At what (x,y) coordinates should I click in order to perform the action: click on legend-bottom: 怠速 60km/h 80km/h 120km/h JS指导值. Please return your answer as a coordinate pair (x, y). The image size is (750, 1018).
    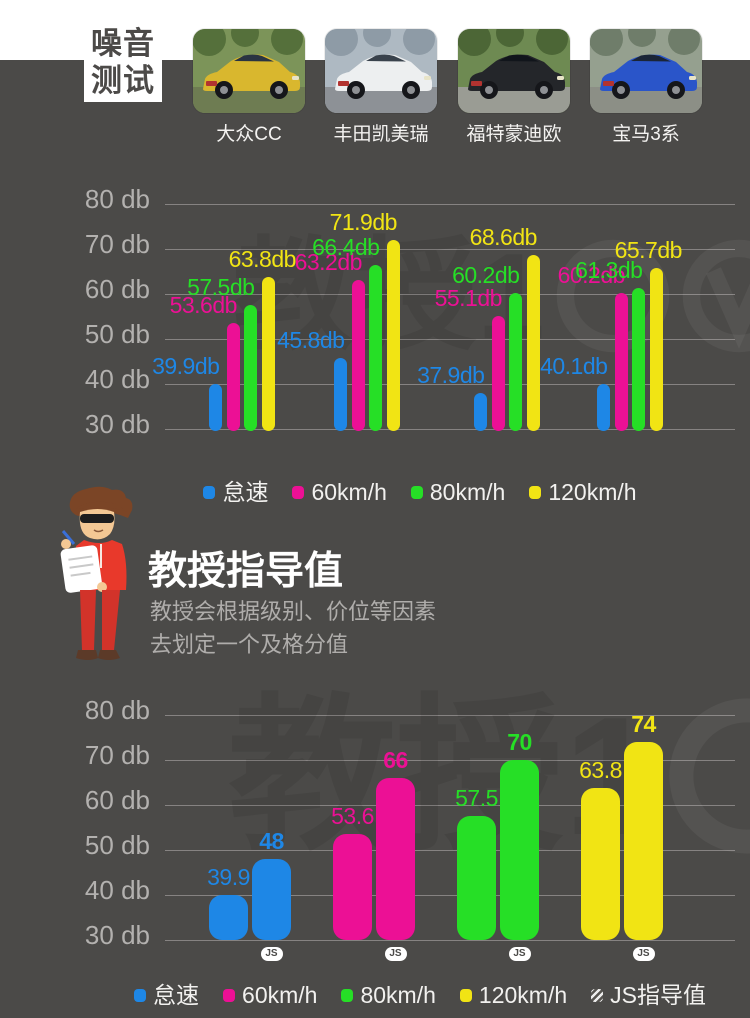
    Looking at the image, I should click on (420, 995).